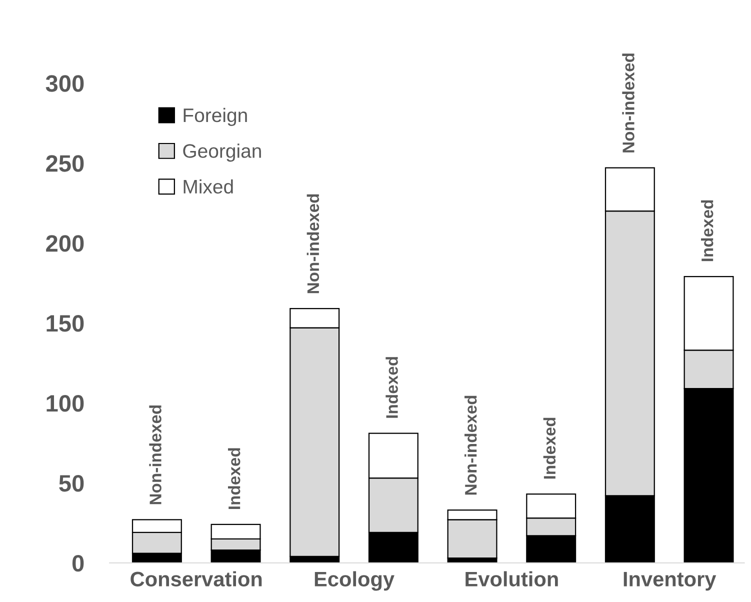  I want to click on legend-label: Foreign, so click(215, 117).